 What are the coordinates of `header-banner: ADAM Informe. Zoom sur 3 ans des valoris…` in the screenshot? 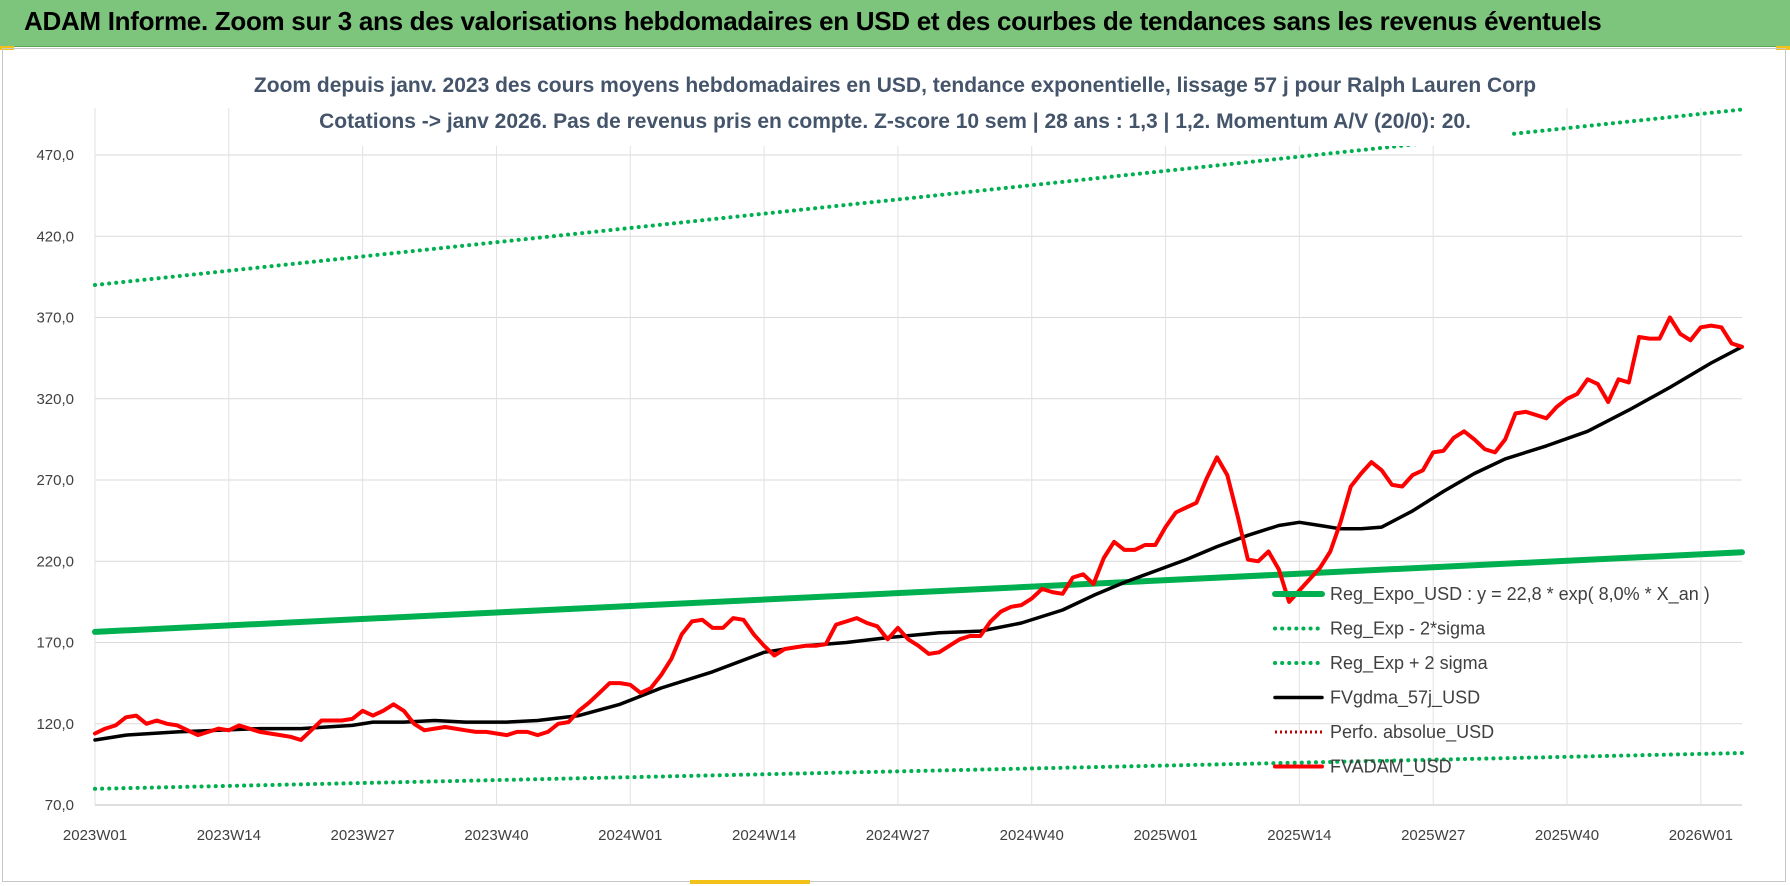 It's located at (895, 23).